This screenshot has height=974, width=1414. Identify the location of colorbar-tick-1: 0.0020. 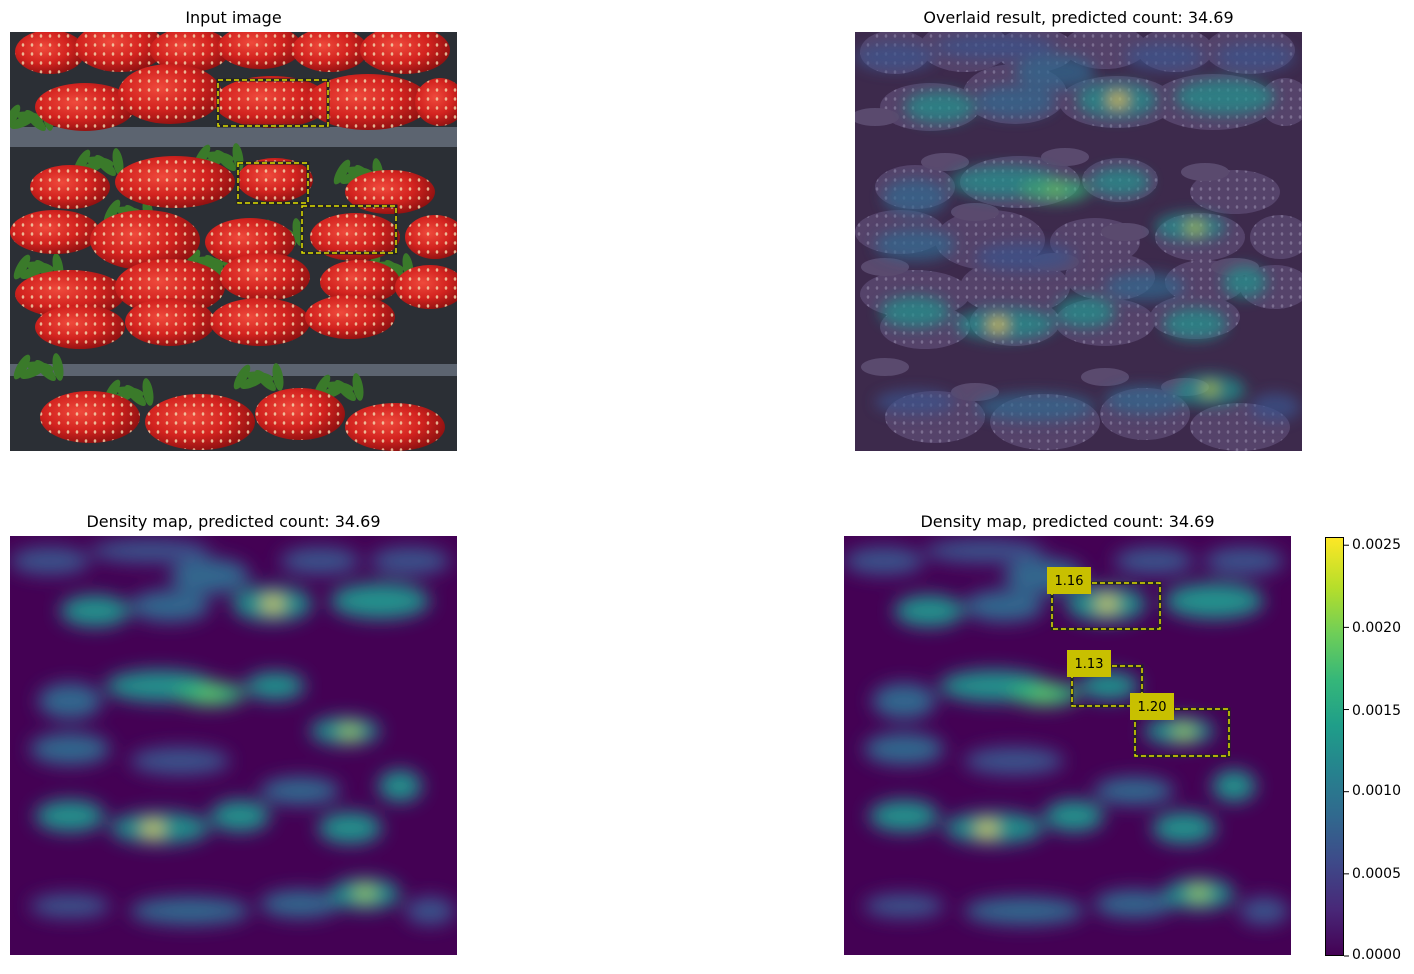
(1376, 628).